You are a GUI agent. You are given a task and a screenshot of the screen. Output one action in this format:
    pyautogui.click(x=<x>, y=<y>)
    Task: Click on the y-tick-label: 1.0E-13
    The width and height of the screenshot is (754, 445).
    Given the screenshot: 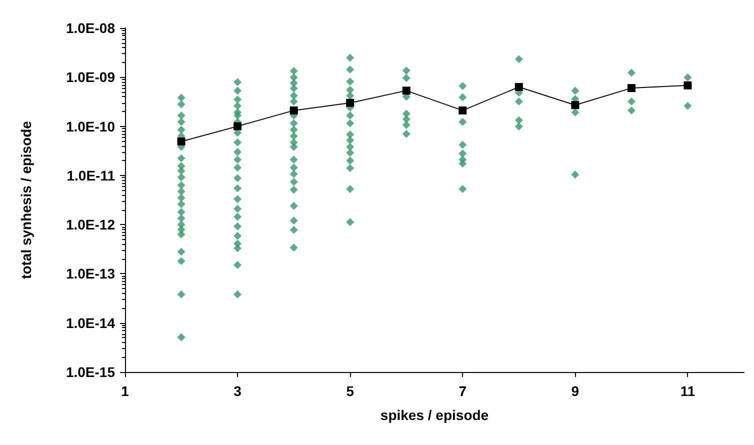 What is the action you would take?
    pyautogui.click(x=91, y=274)
    